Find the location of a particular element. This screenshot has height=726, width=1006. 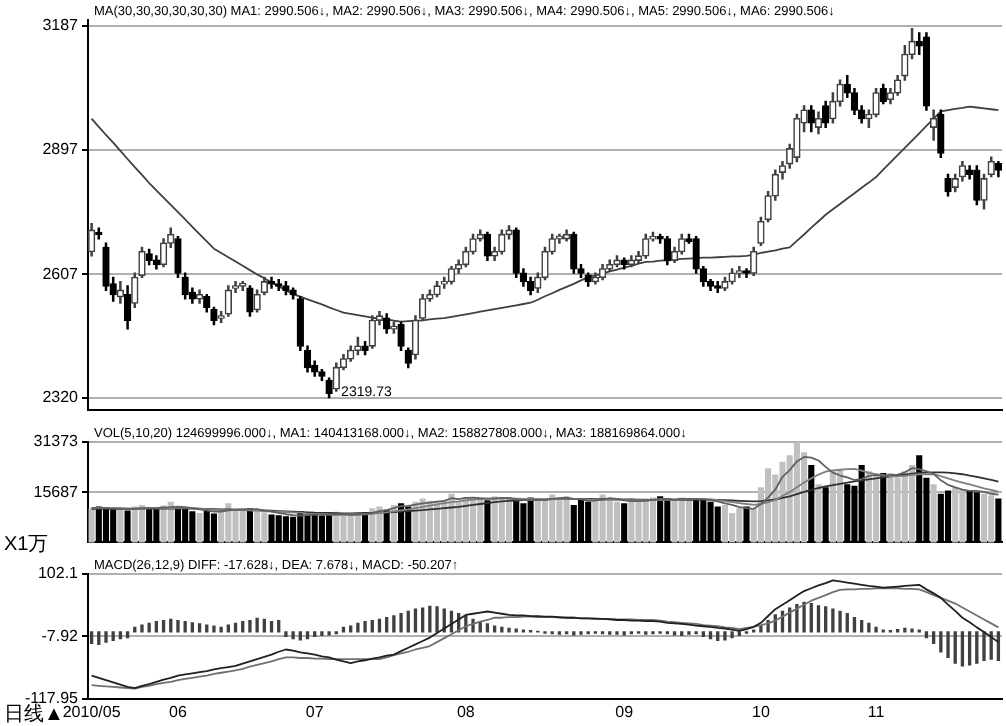

y-tick-label: 2607 is located at coordinates (61, 273).